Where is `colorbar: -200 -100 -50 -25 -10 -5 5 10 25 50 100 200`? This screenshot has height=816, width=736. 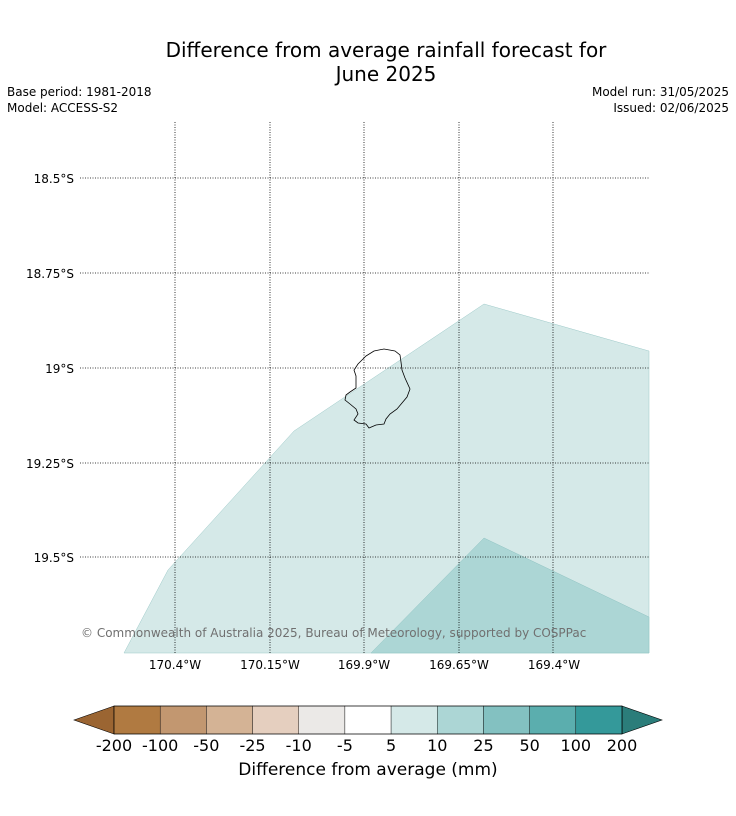
colorbar: -200 -100 -50 -25 -10 -5 5 10 25 50 100 200 is located at coordinates (368, 730).